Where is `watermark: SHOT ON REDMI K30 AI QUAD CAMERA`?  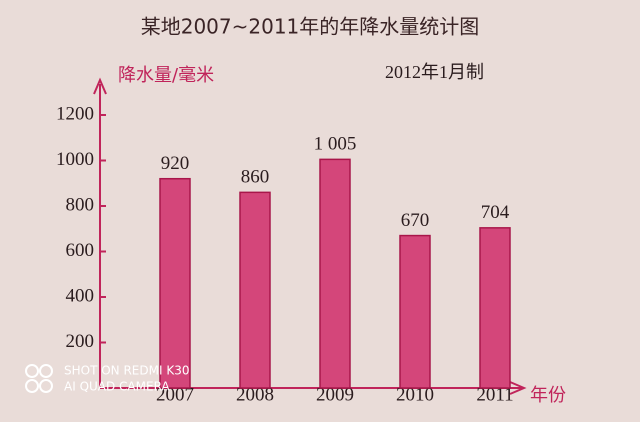
watermark: SHOT ON REDMI K30 AI QUAD CAMERA is located at coordinates (107, 379).